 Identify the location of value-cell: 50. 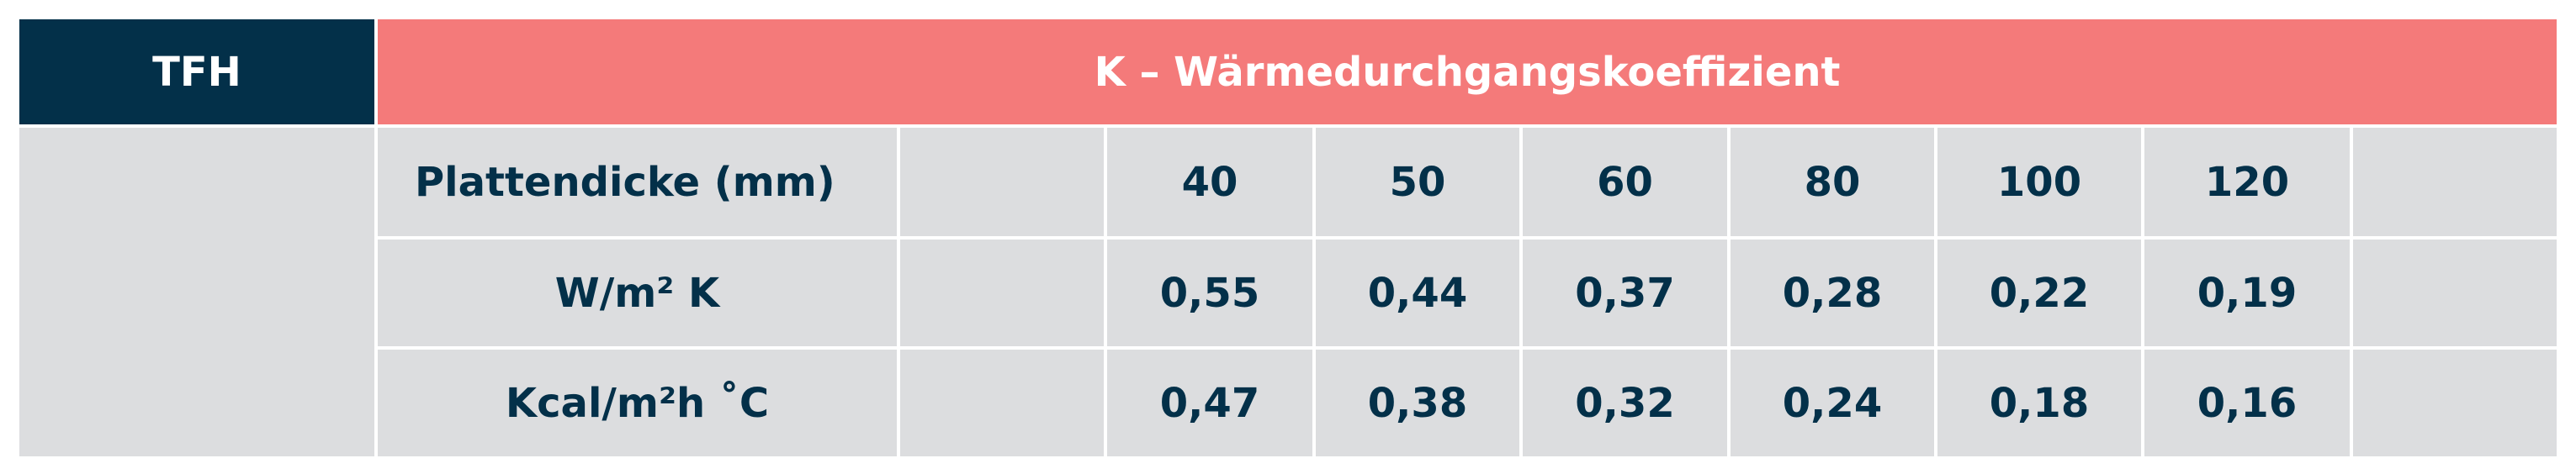
(1417, 182).